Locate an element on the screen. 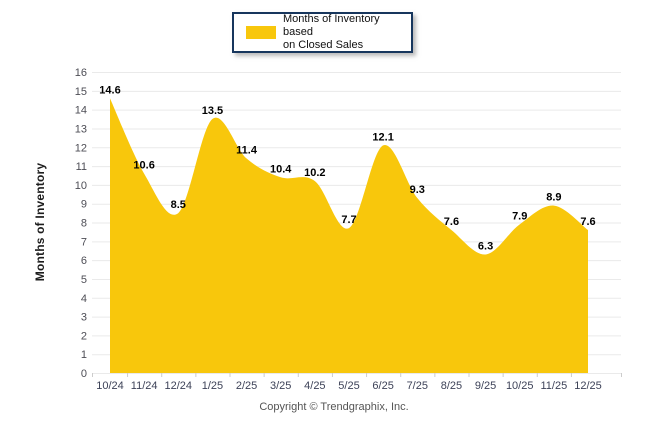 This screenshot has width=646, height=434. x-tick-label: 11/24 is located at coordinates (144, 386).